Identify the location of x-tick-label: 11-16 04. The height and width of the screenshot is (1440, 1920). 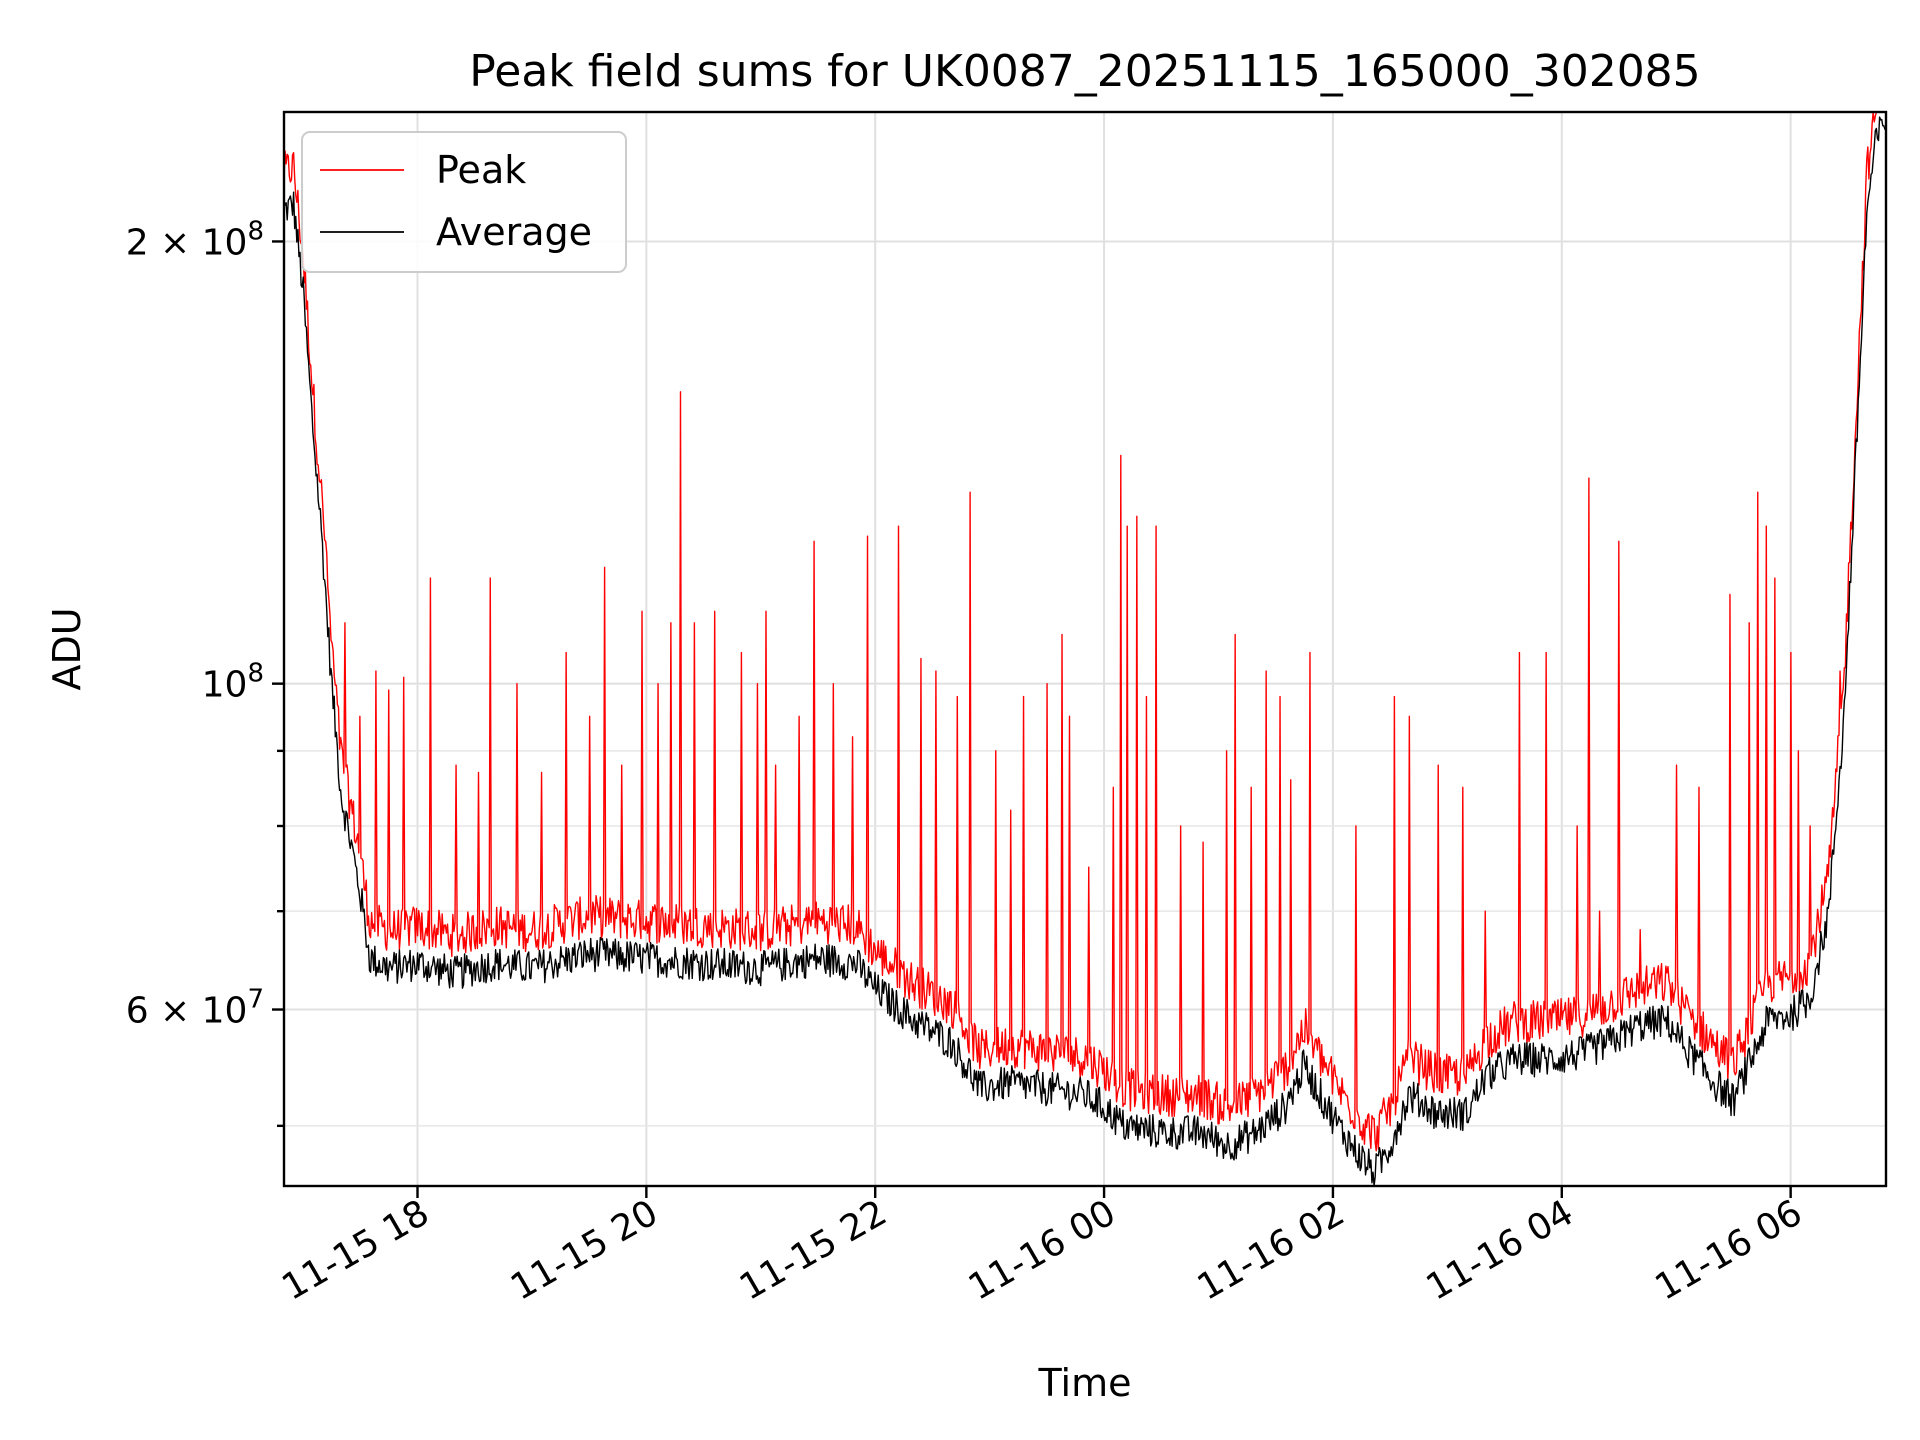
(1500, 1250).